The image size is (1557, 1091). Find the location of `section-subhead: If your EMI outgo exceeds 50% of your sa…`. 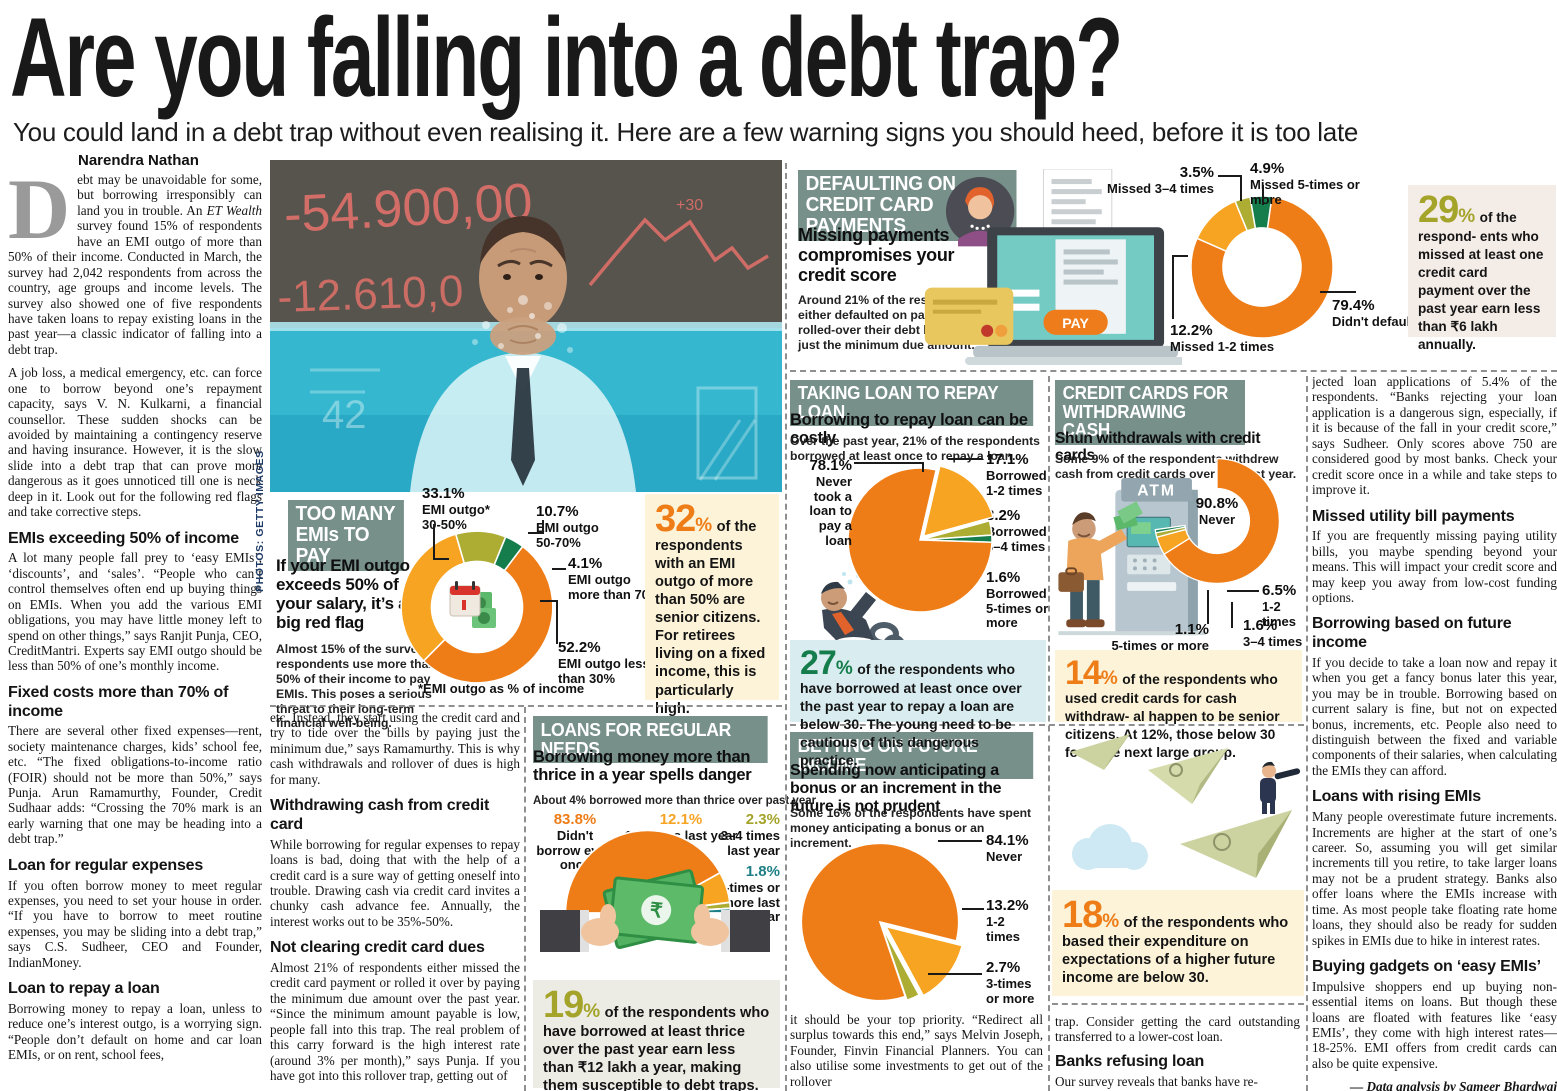

section-subhead: If your EMI outgo exceeds 50% of your sa… is located at coordinates (343, 594).